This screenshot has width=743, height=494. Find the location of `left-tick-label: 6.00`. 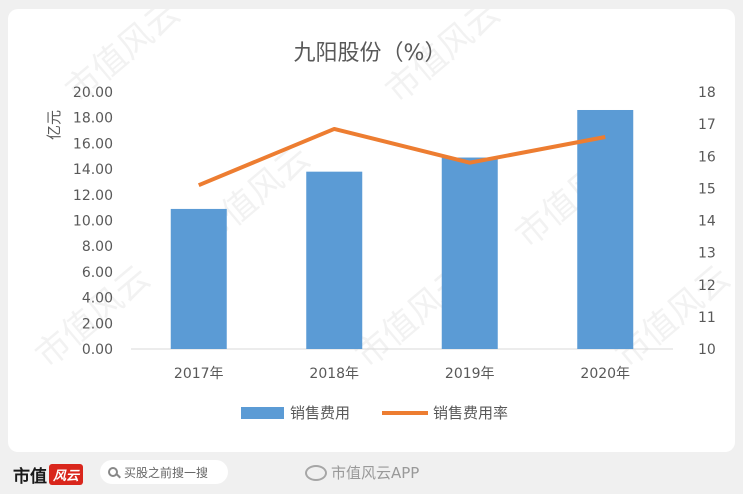

left-tick-label: 6.00 is located at coordinates (97, 273).